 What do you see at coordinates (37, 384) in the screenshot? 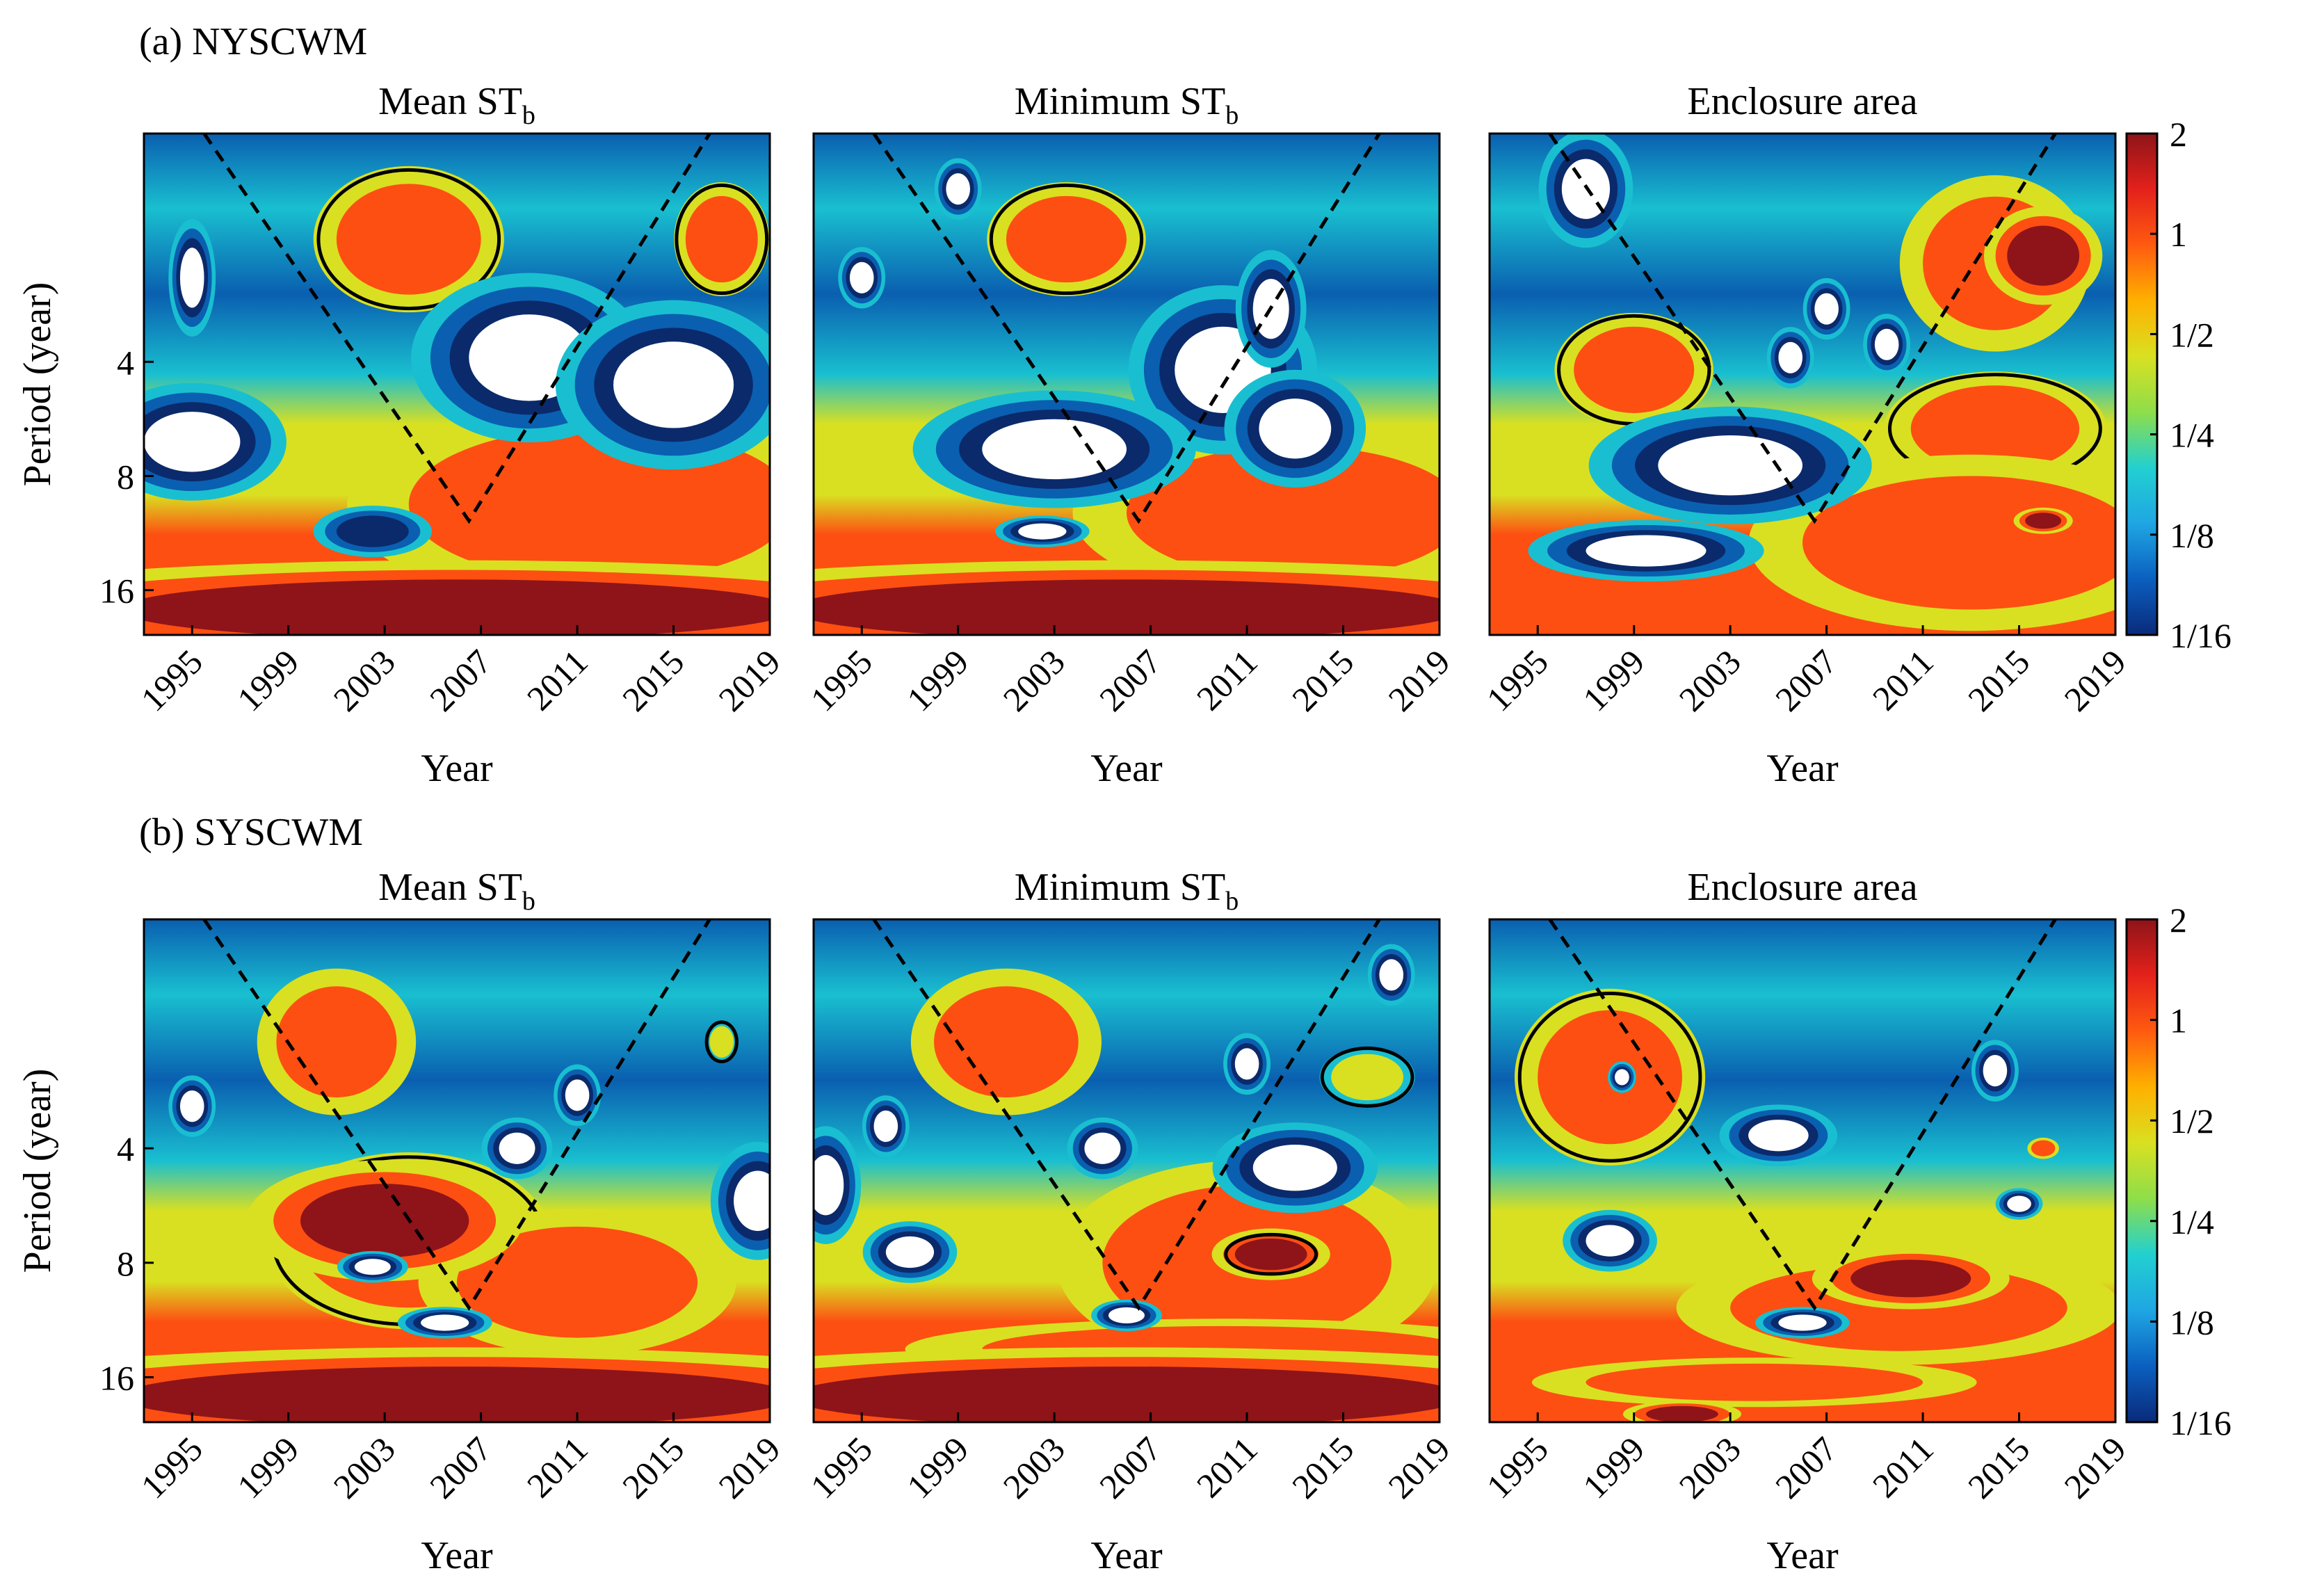
I see `y-axis-label: Period (year)` at bounding box center [37, 384].